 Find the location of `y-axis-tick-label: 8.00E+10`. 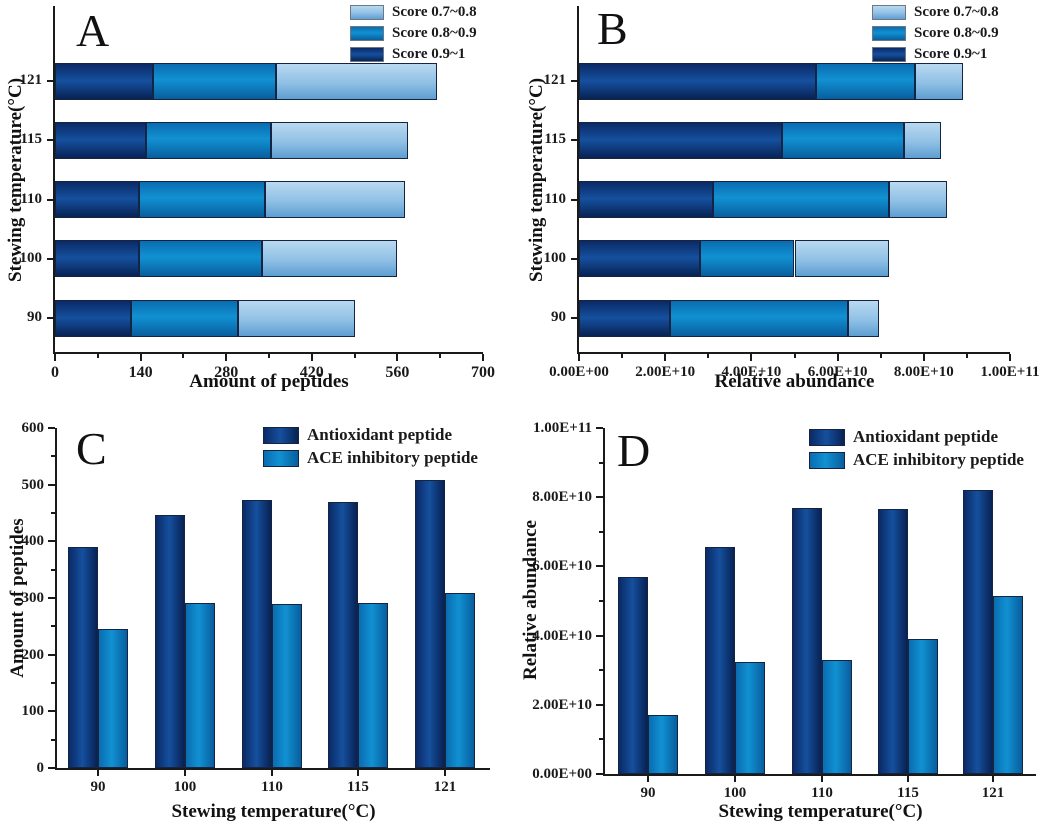

y-axis-tick-label: 8.00E+10 is located at coordinates (562, 497).